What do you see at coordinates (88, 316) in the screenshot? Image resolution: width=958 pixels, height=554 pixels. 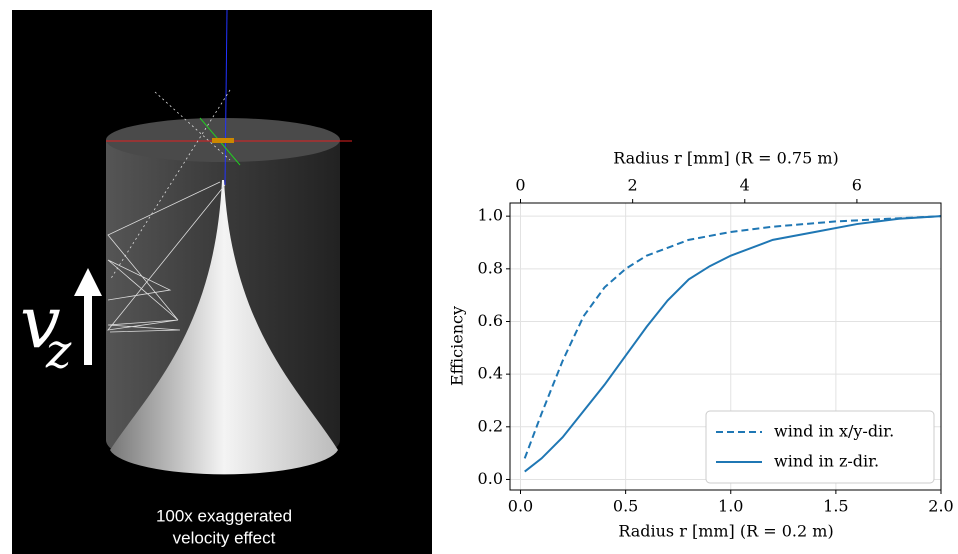 I see `arrow` at bounding box center [88, 316].